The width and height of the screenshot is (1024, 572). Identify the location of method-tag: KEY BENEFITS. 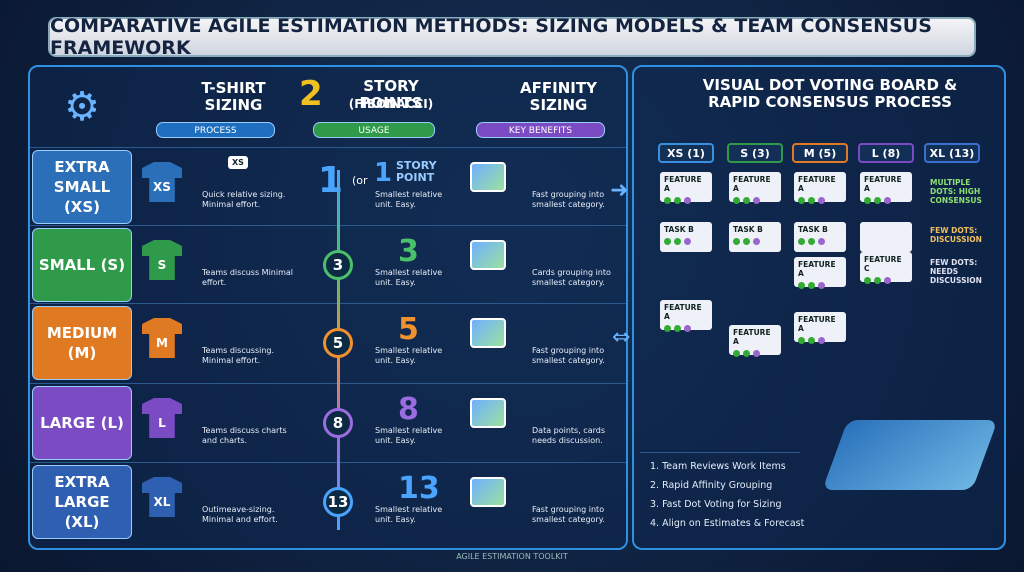
(540, 130).